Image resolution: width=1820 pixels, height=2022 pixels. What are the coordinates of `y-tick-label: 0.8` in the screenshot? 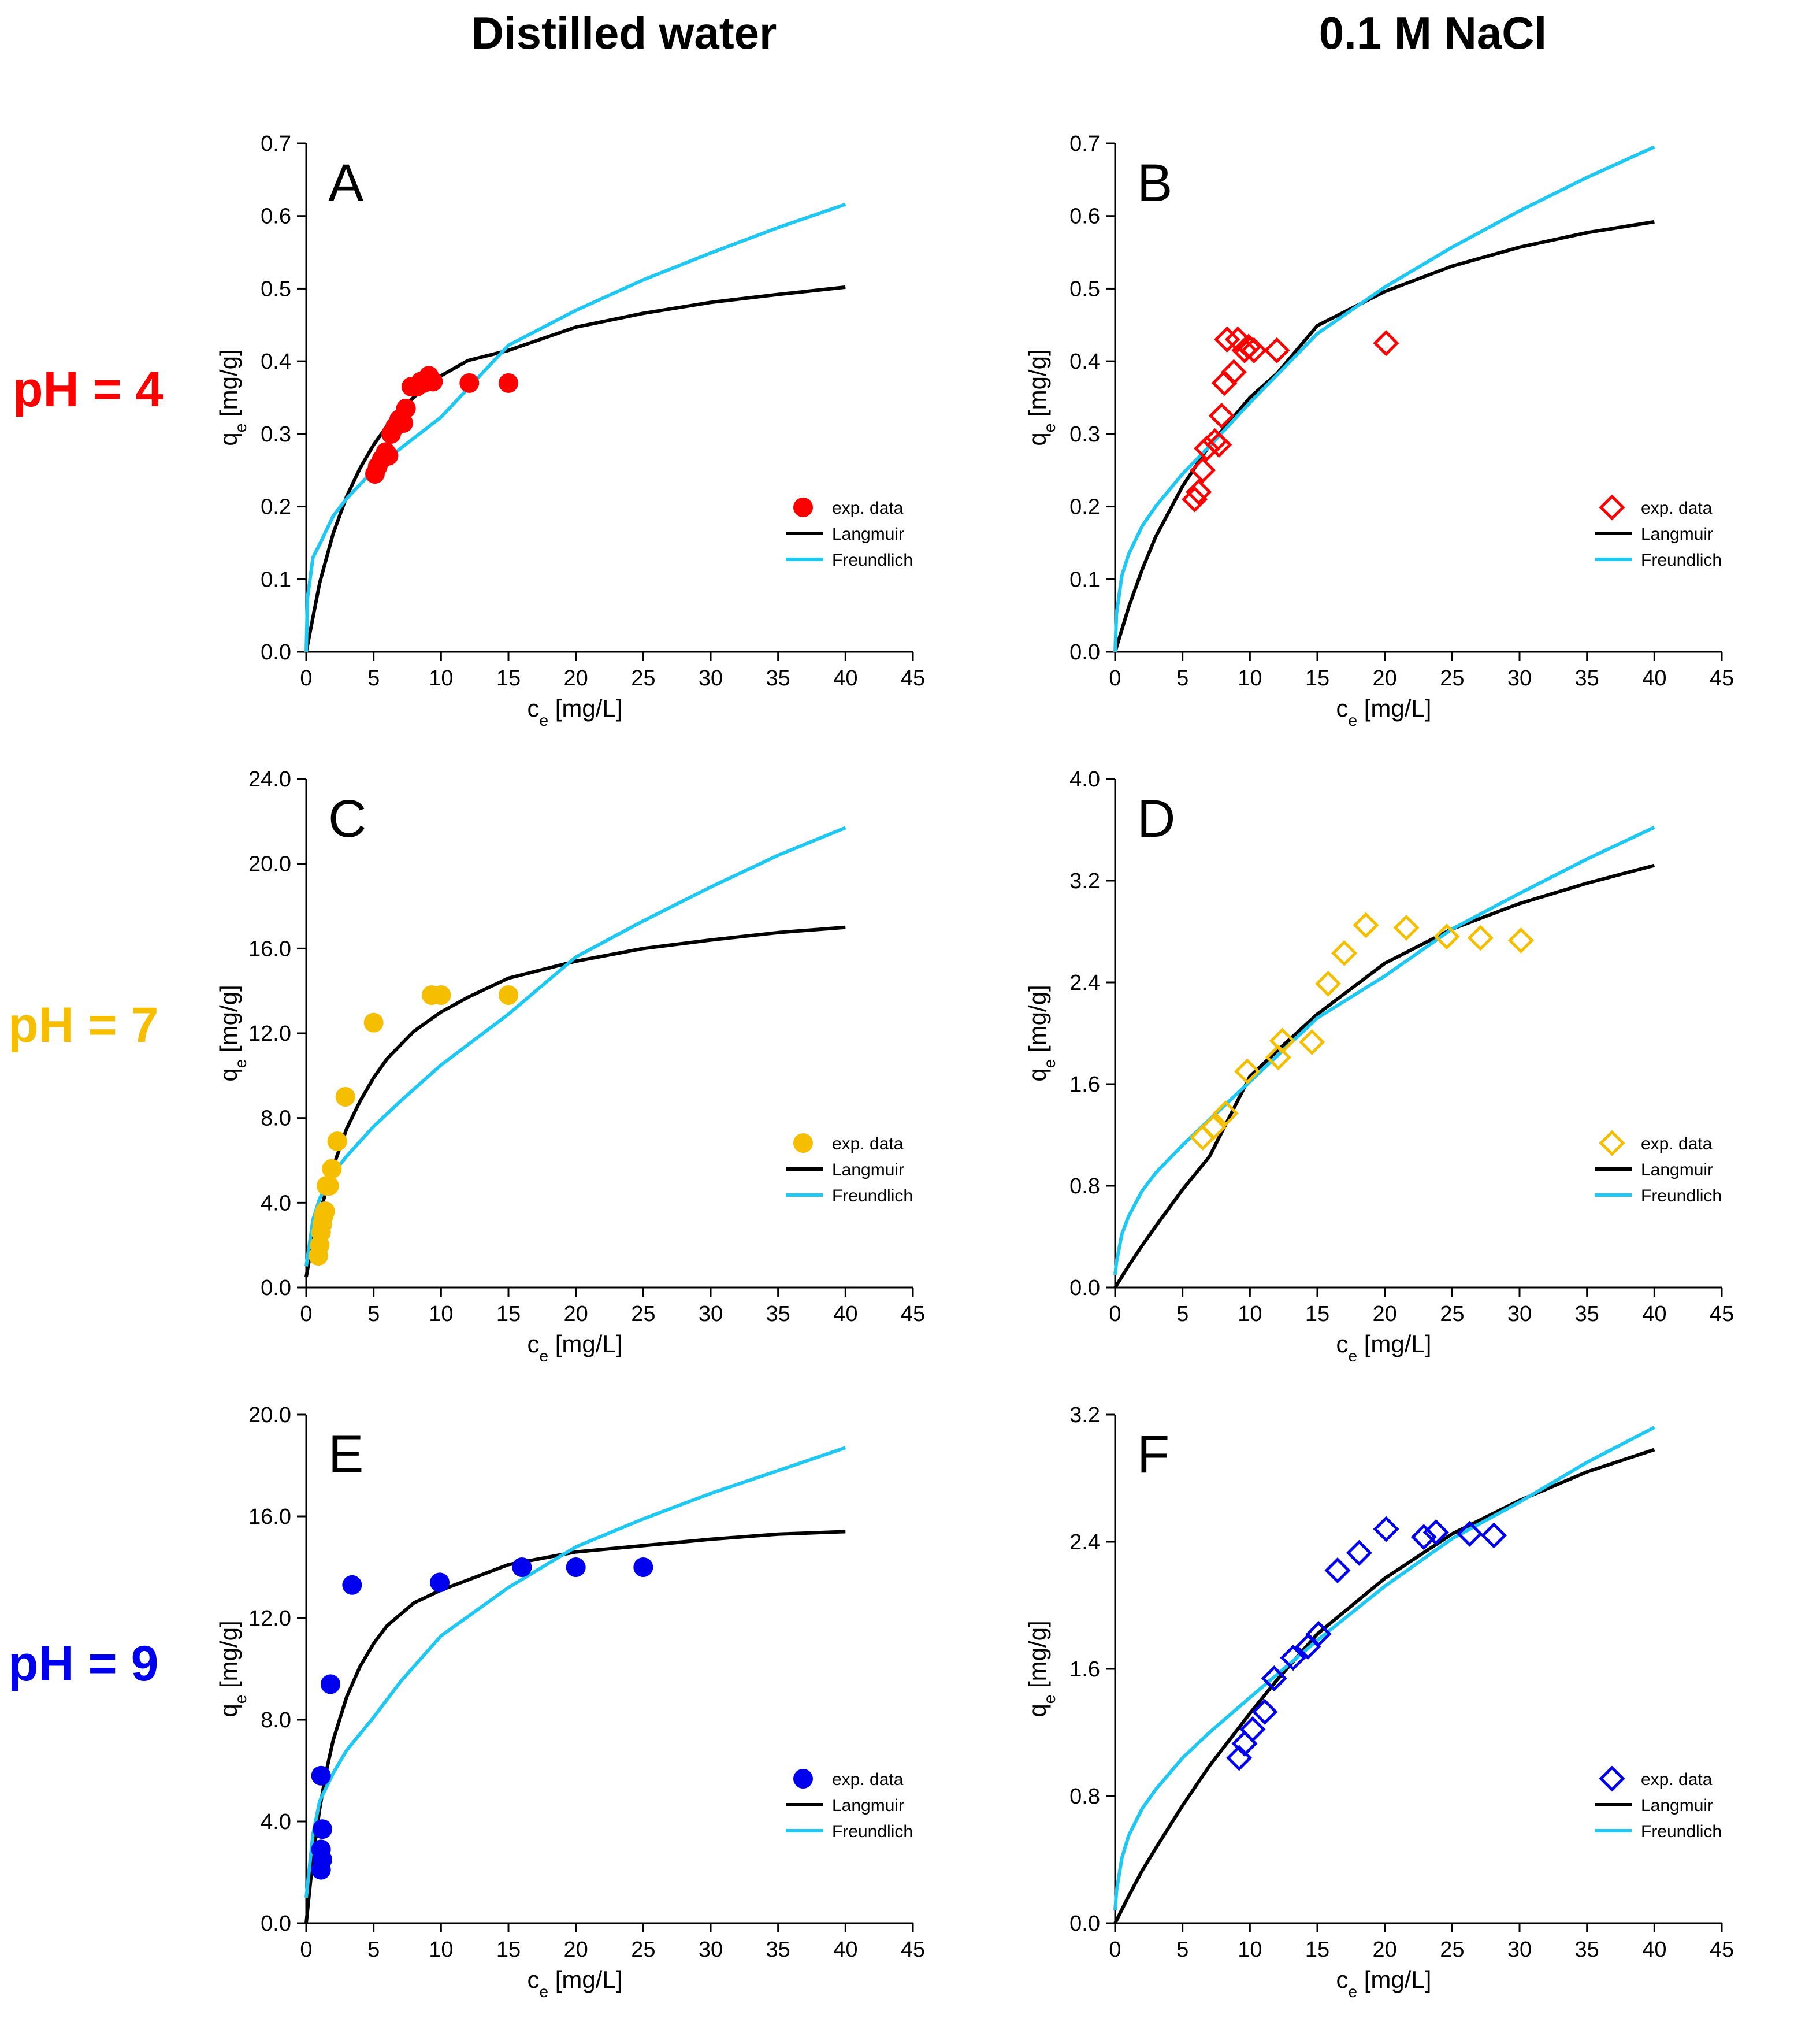 It's located at (1084, 1186).